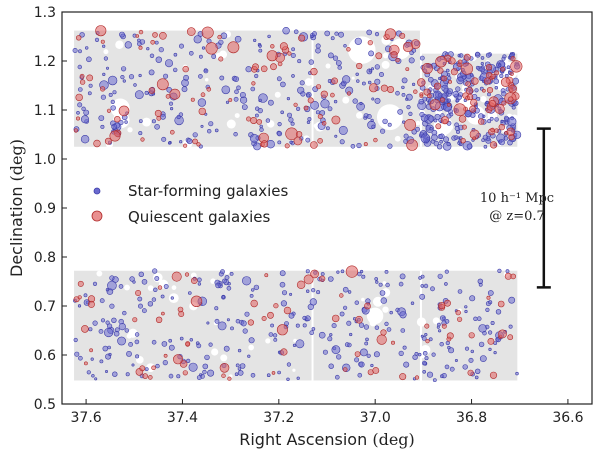 Image resolution: width=607 pixels, height=455 pixels. What do you see at coordinates (278, 418) in the screenshot?
I see `x-tick-label: 37.2` at bounding box center [278, 418].